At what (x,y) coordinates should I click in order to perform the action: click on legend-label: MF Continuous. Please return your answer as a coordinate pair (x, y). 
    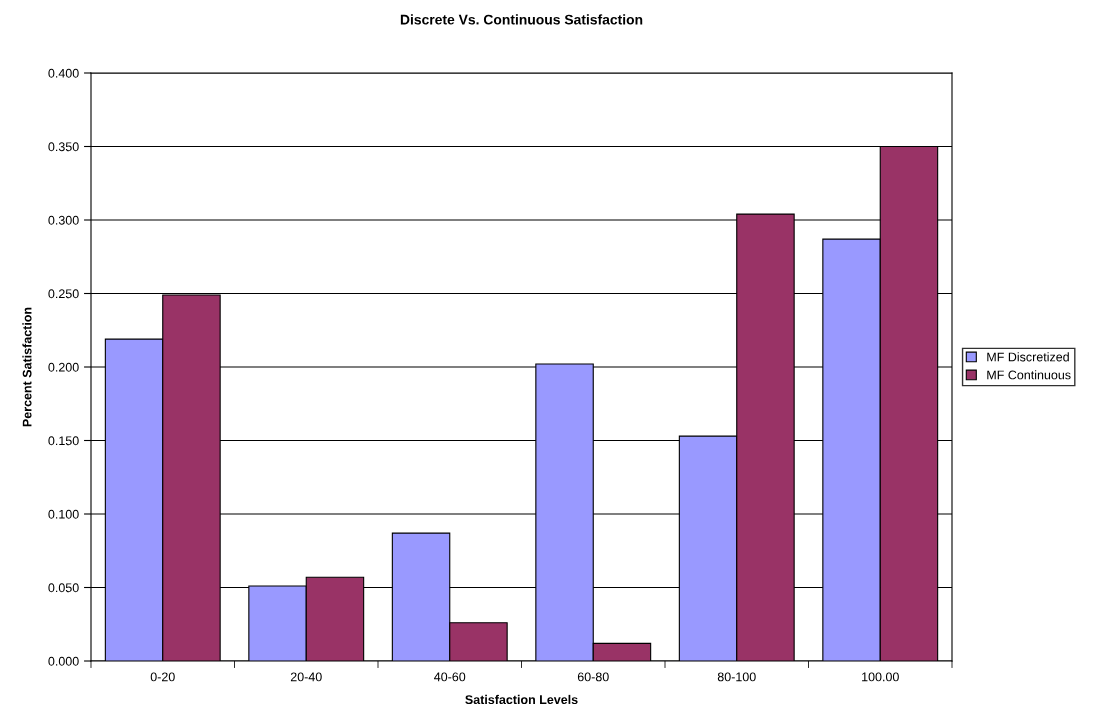
    Looking at the image, I should click on (1029, 375).